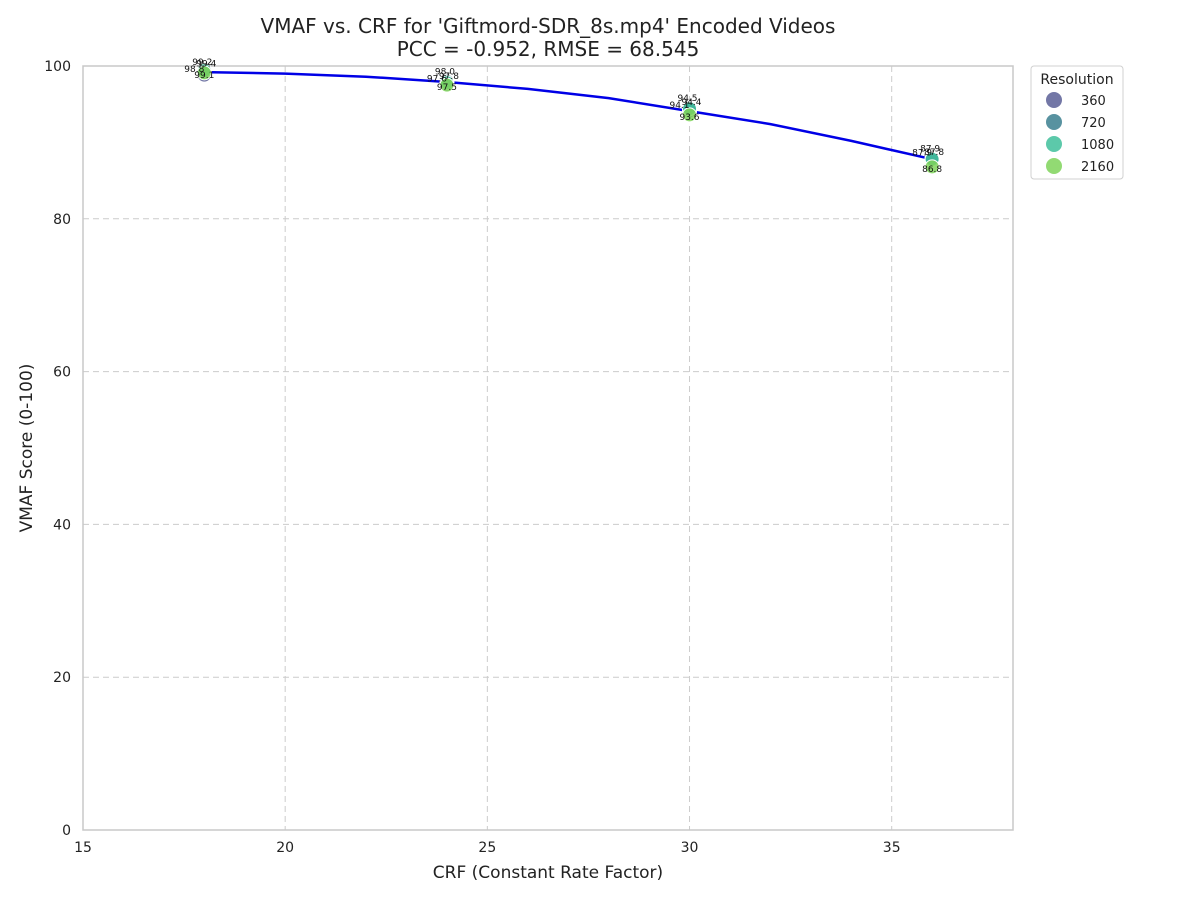 This screenshot has height=900, width=1200. Describe the element at coordinates (690, 848) in the screenshot. I see `x-tick-label: 30` at that location.